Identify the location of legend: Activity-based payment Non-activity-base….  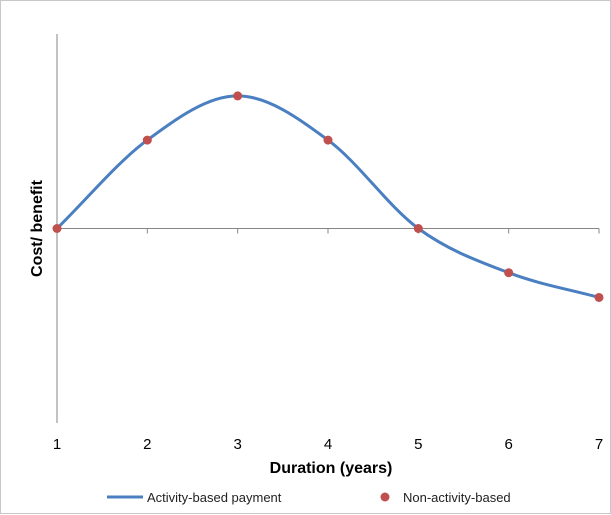
(309, 497).